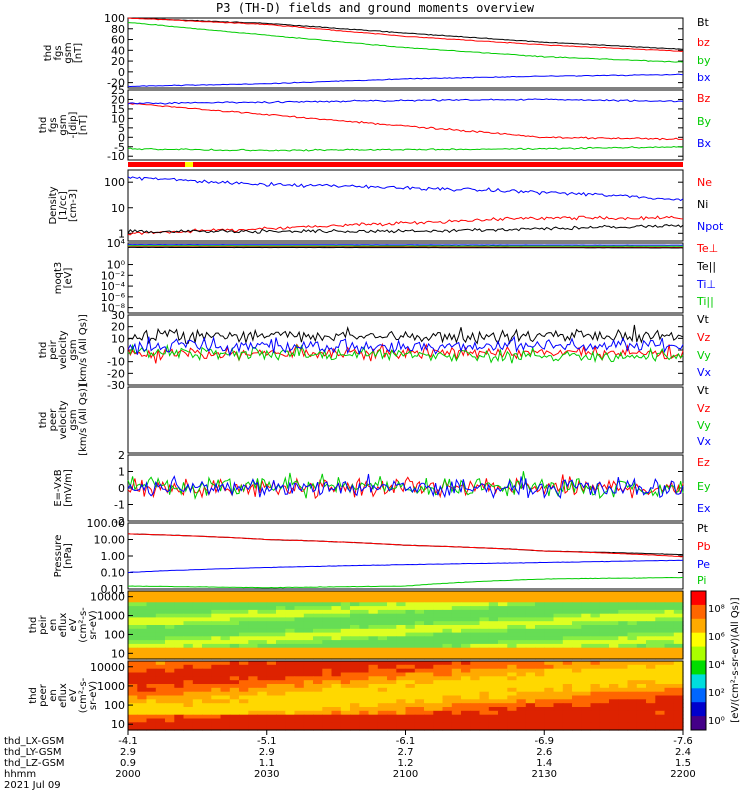 Image resolution: width=750 pixels, height=800 pixels. What do you see at coordinates (716, 693) in the screenshot?
I see `colorbar-tick-label: 10²` at bounding box center [716, 693].